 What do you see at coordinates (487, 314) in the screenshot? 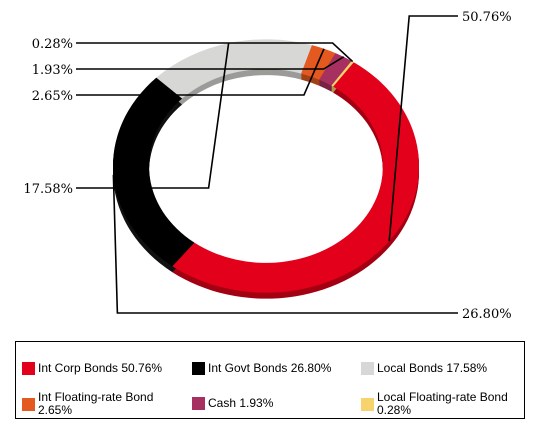
I see `callout-label-int-govt-bonds: 26.80%` at bounding box center [487, 314].